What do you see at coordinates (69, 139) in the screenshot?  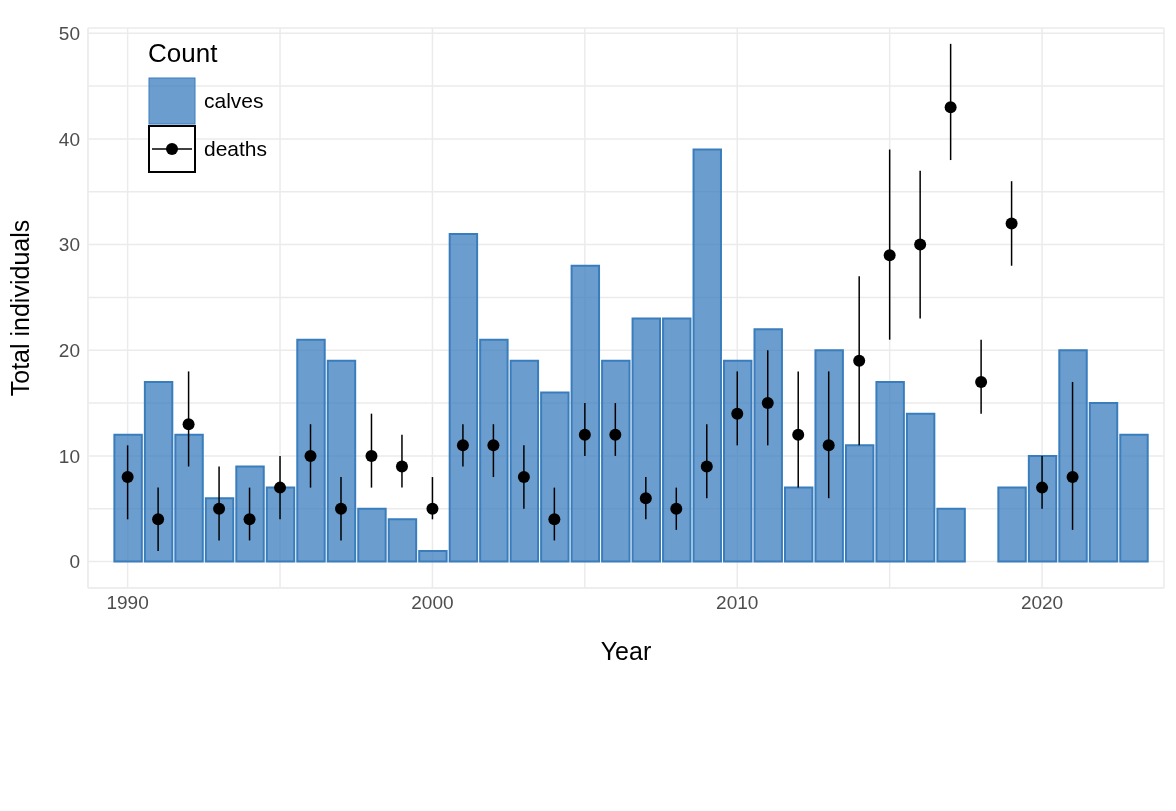 I see `y-tick-label: 40` at bounding box center [69, 139].